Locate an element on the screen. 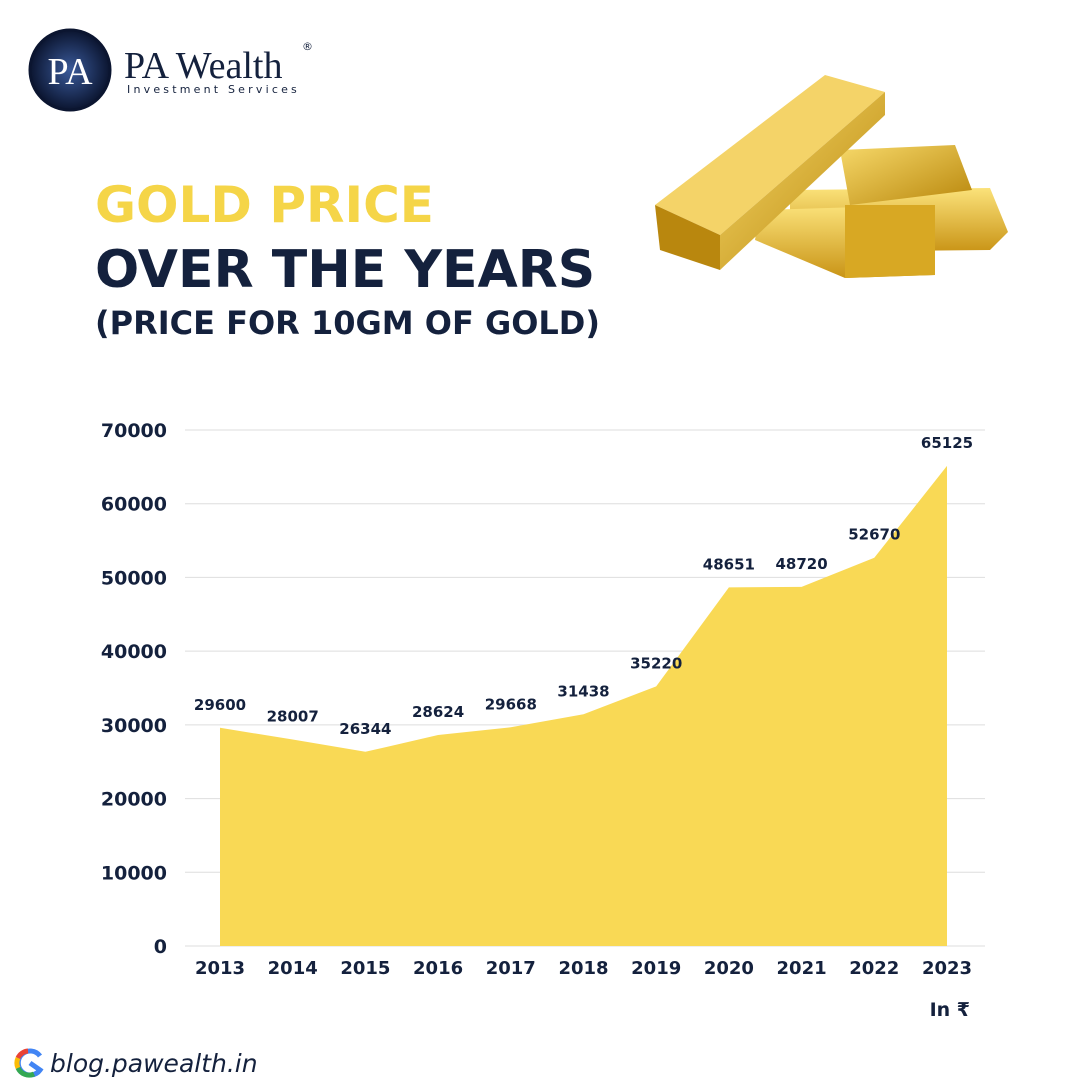  brand-name: PA Wealth is located at coordinates (203, 66).